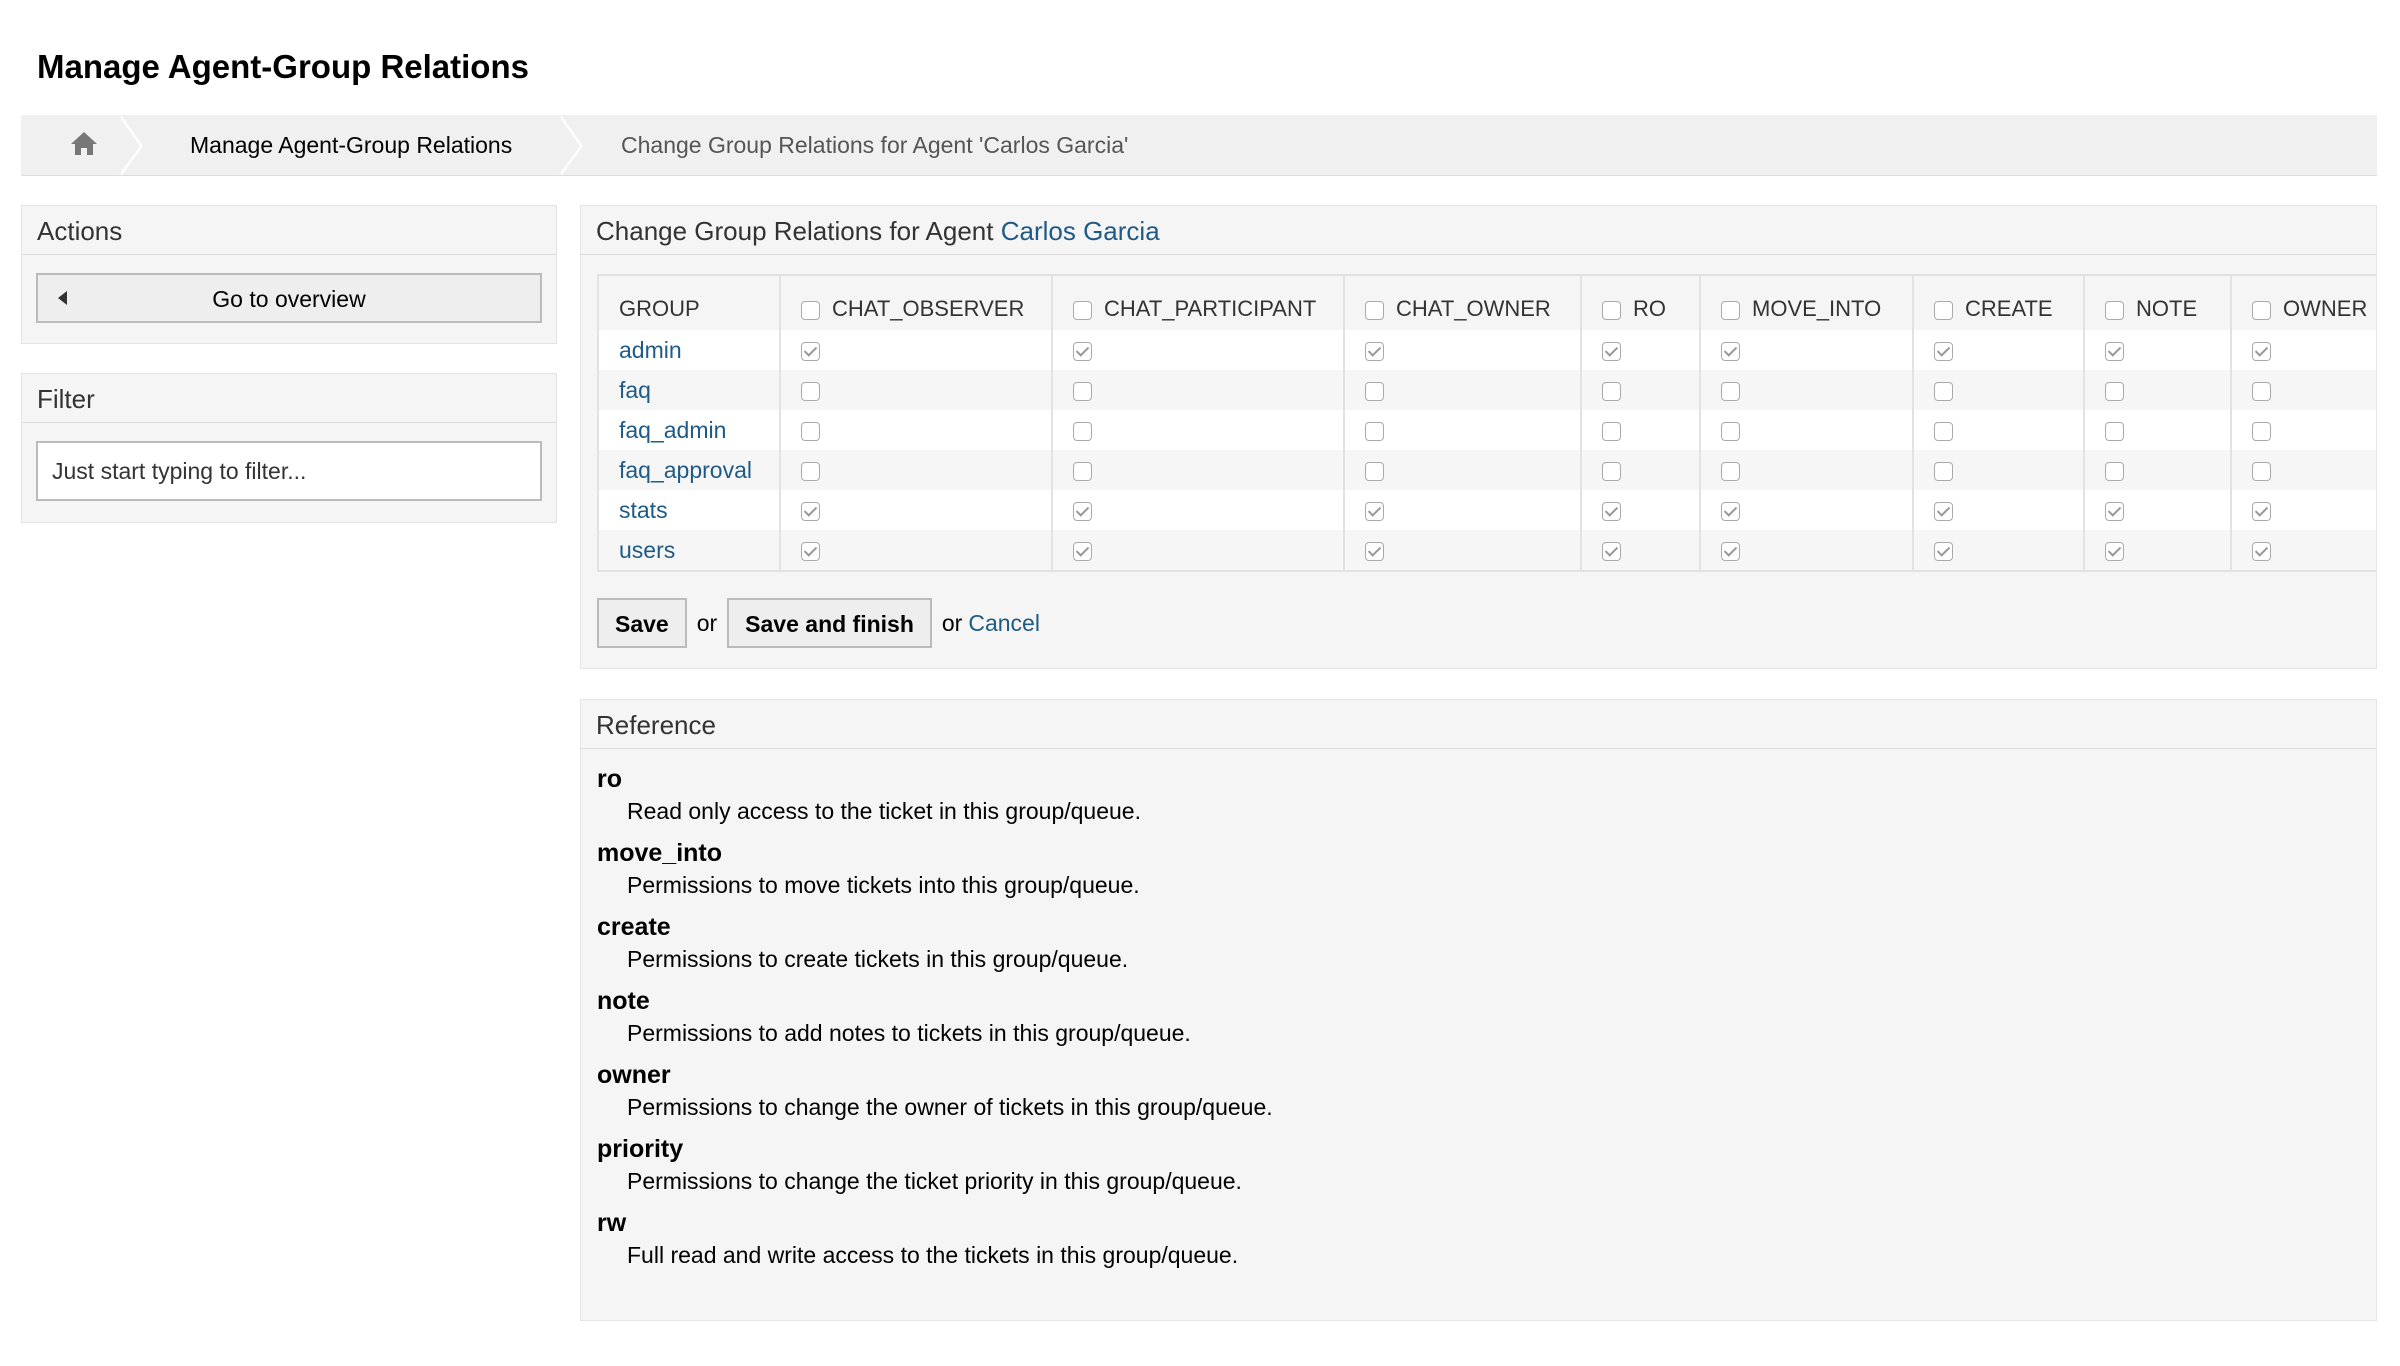 This screenshot has width=2400, height=1366. Describe the element at coordinates (351, 145) in the screenshot. I see `crumb-link: Manage Agent-Group Relations` at that location.